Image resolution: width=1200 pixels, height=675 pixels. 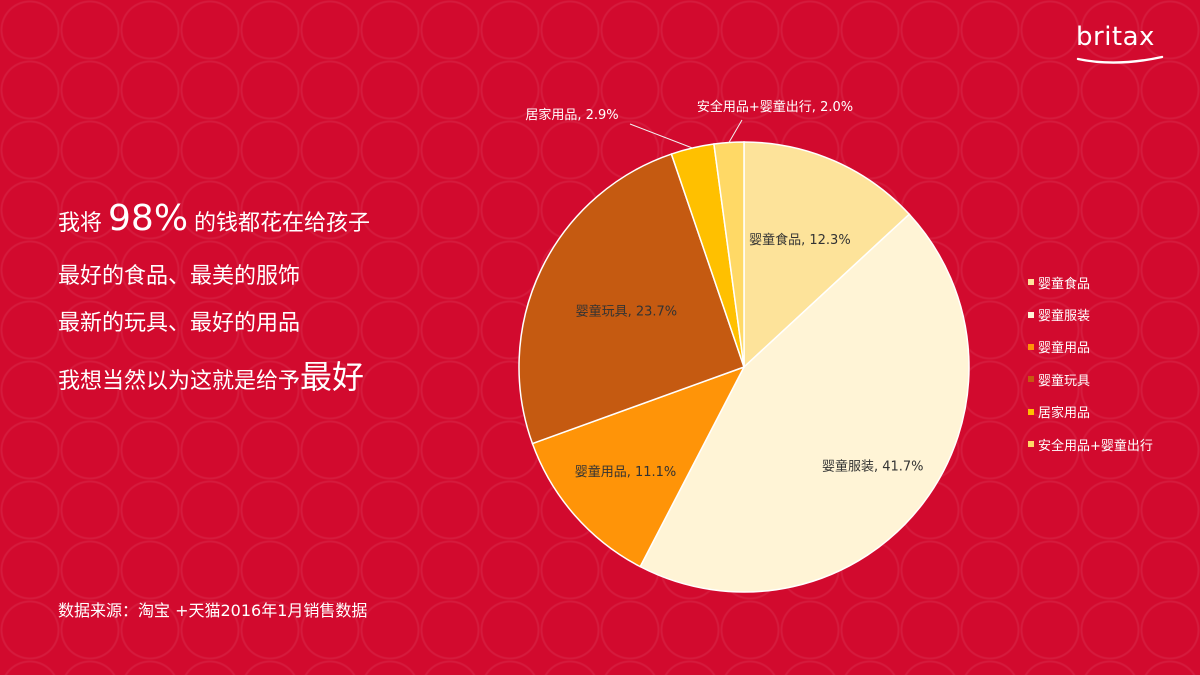 I want to click on legend-item: 安全用品+婴童出行, so click(x=1090, y=444).